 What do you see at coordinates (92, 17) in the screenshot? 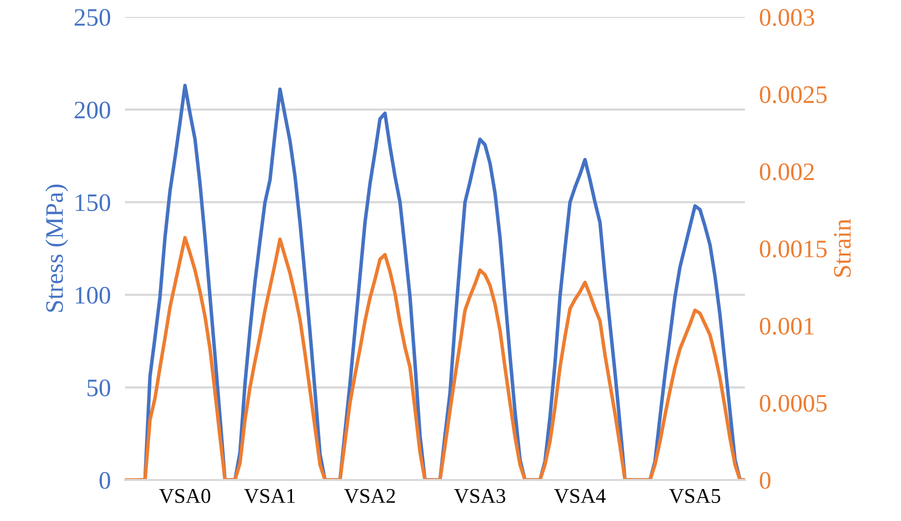
I see `y-tick-label: 250` at bounding box center [92, 17].